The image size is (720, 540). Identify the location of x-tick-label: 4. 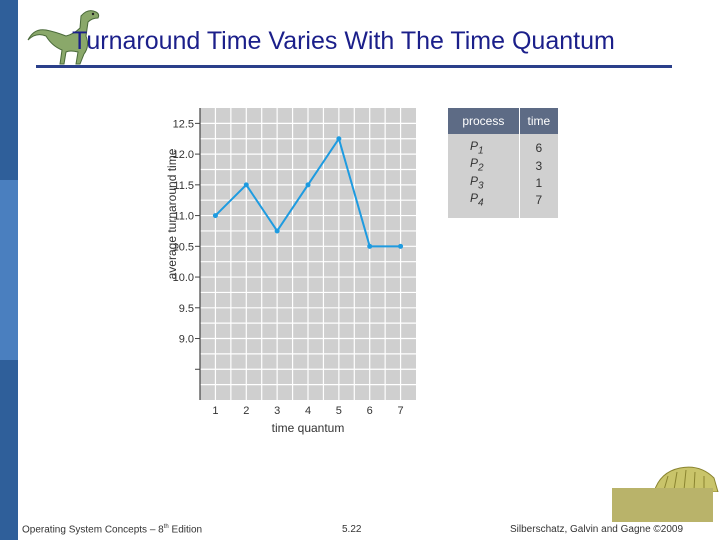
(308, 411).